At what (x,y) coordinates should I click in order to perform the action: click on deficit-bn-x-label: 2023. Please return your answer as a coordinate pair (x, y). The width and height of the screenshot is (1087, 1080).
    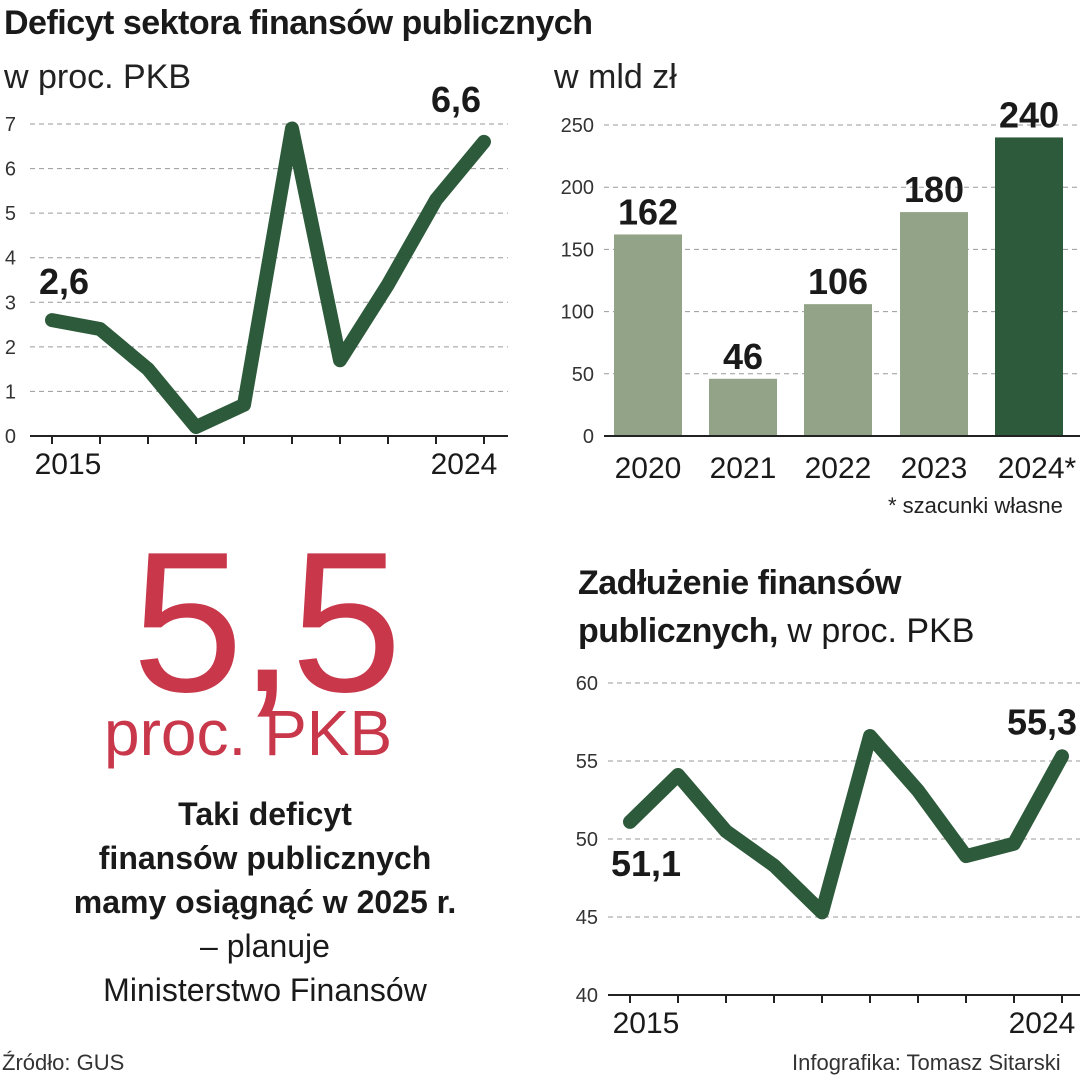
    Looking at the image, I should click on (934, 468).